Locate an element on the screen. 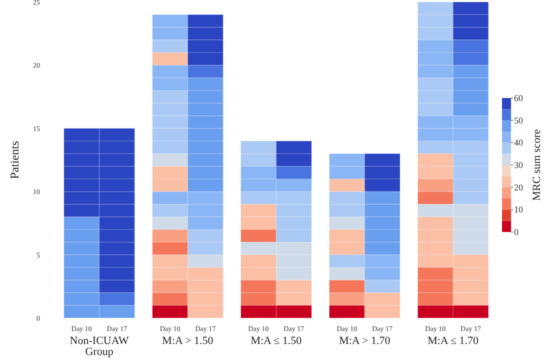 This screenshot has width=550, height=364. color-bar-label: 40 is located at coordinates (519, 143).